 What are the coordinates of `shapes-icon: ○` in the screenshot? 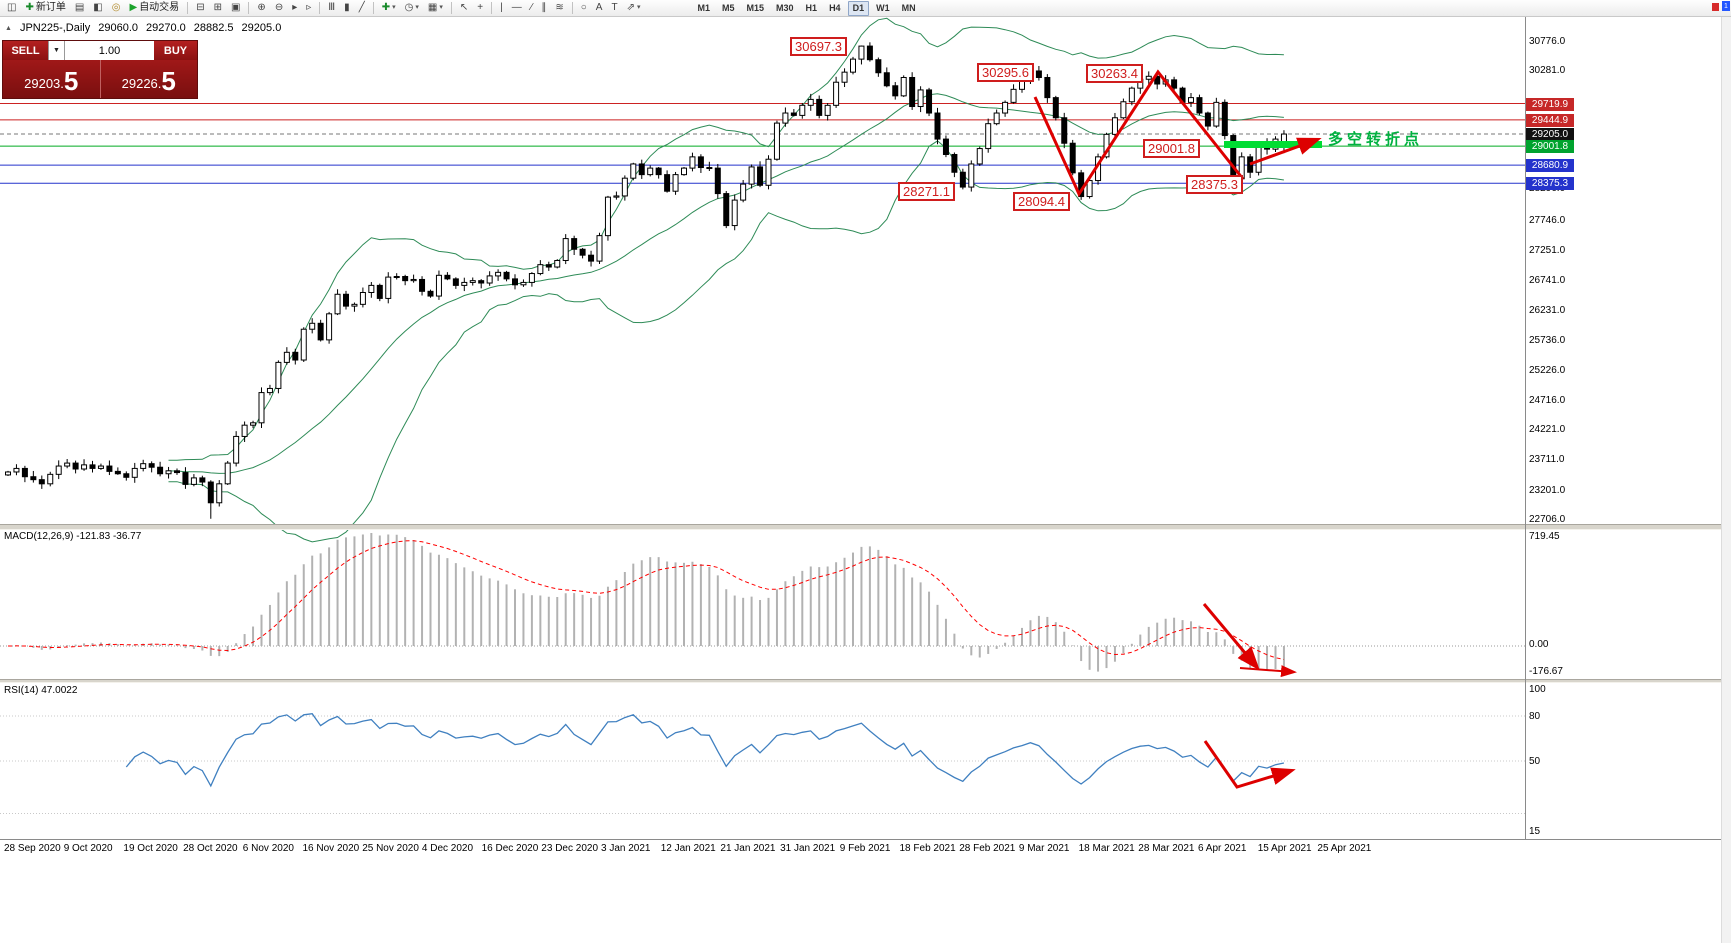 It's located at (584, 8).